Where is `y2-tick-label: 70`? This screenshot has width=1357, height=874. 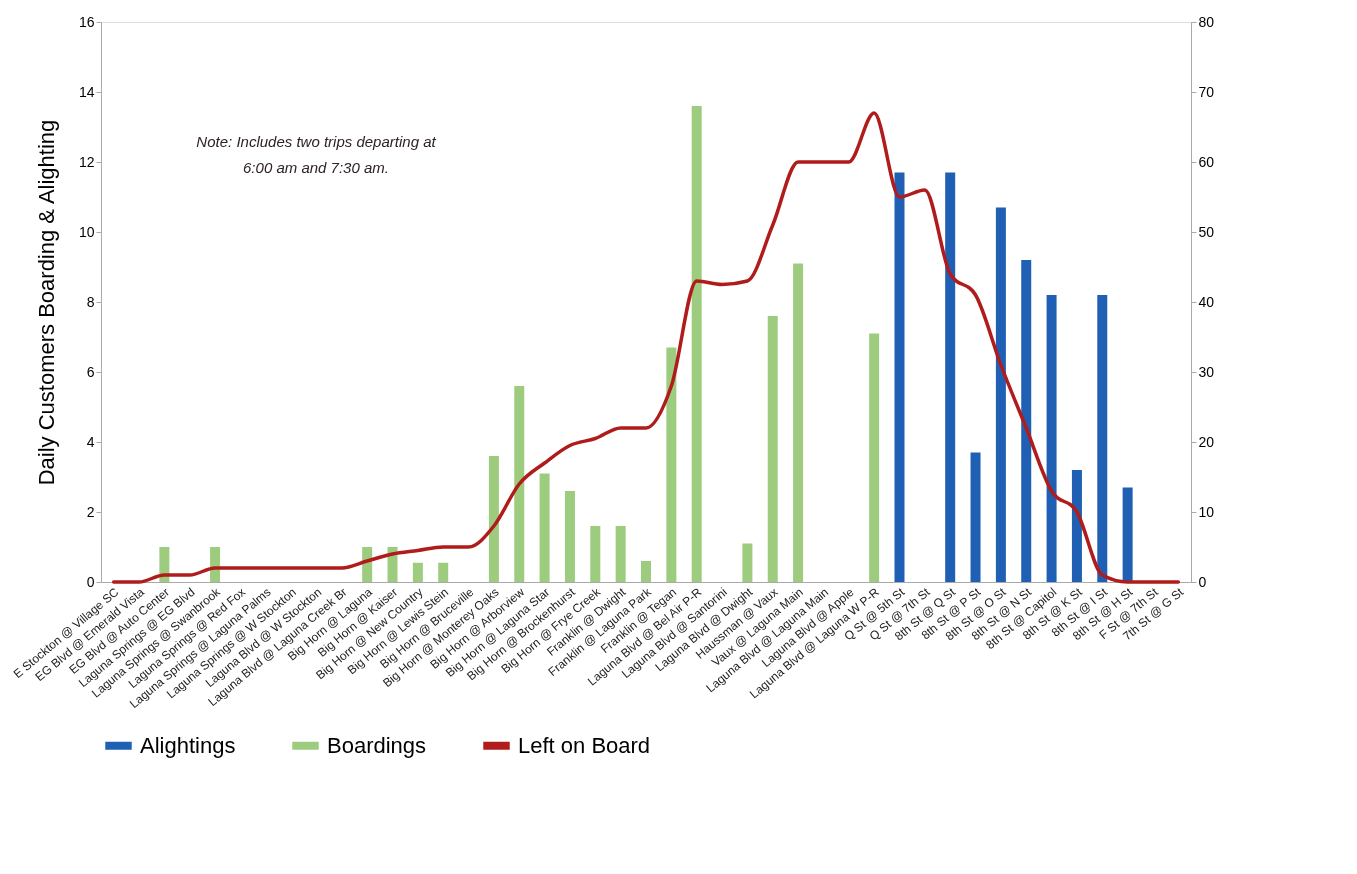 y2-tick-label: 70 is located at coordinates (1206, 91).